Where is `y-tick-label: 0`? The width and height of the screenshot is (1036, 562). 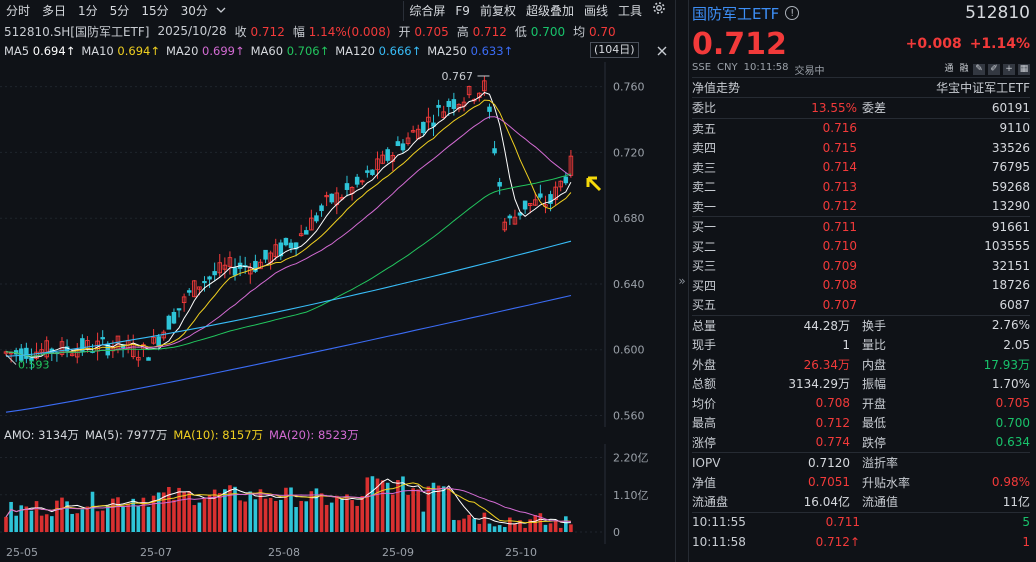
y-tick-label: 0 is located at coordinates (616, 532).